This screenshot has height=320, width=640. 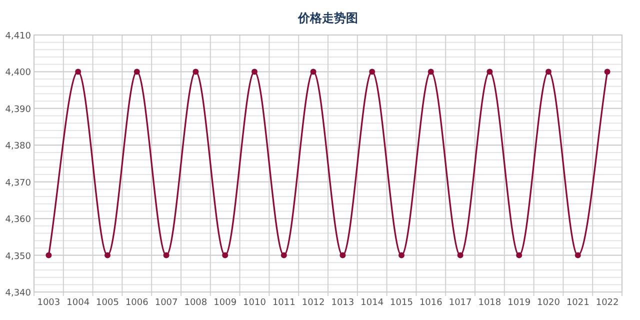 I want to click on y-tick-label: 4,410, so click(x=18, y=37).